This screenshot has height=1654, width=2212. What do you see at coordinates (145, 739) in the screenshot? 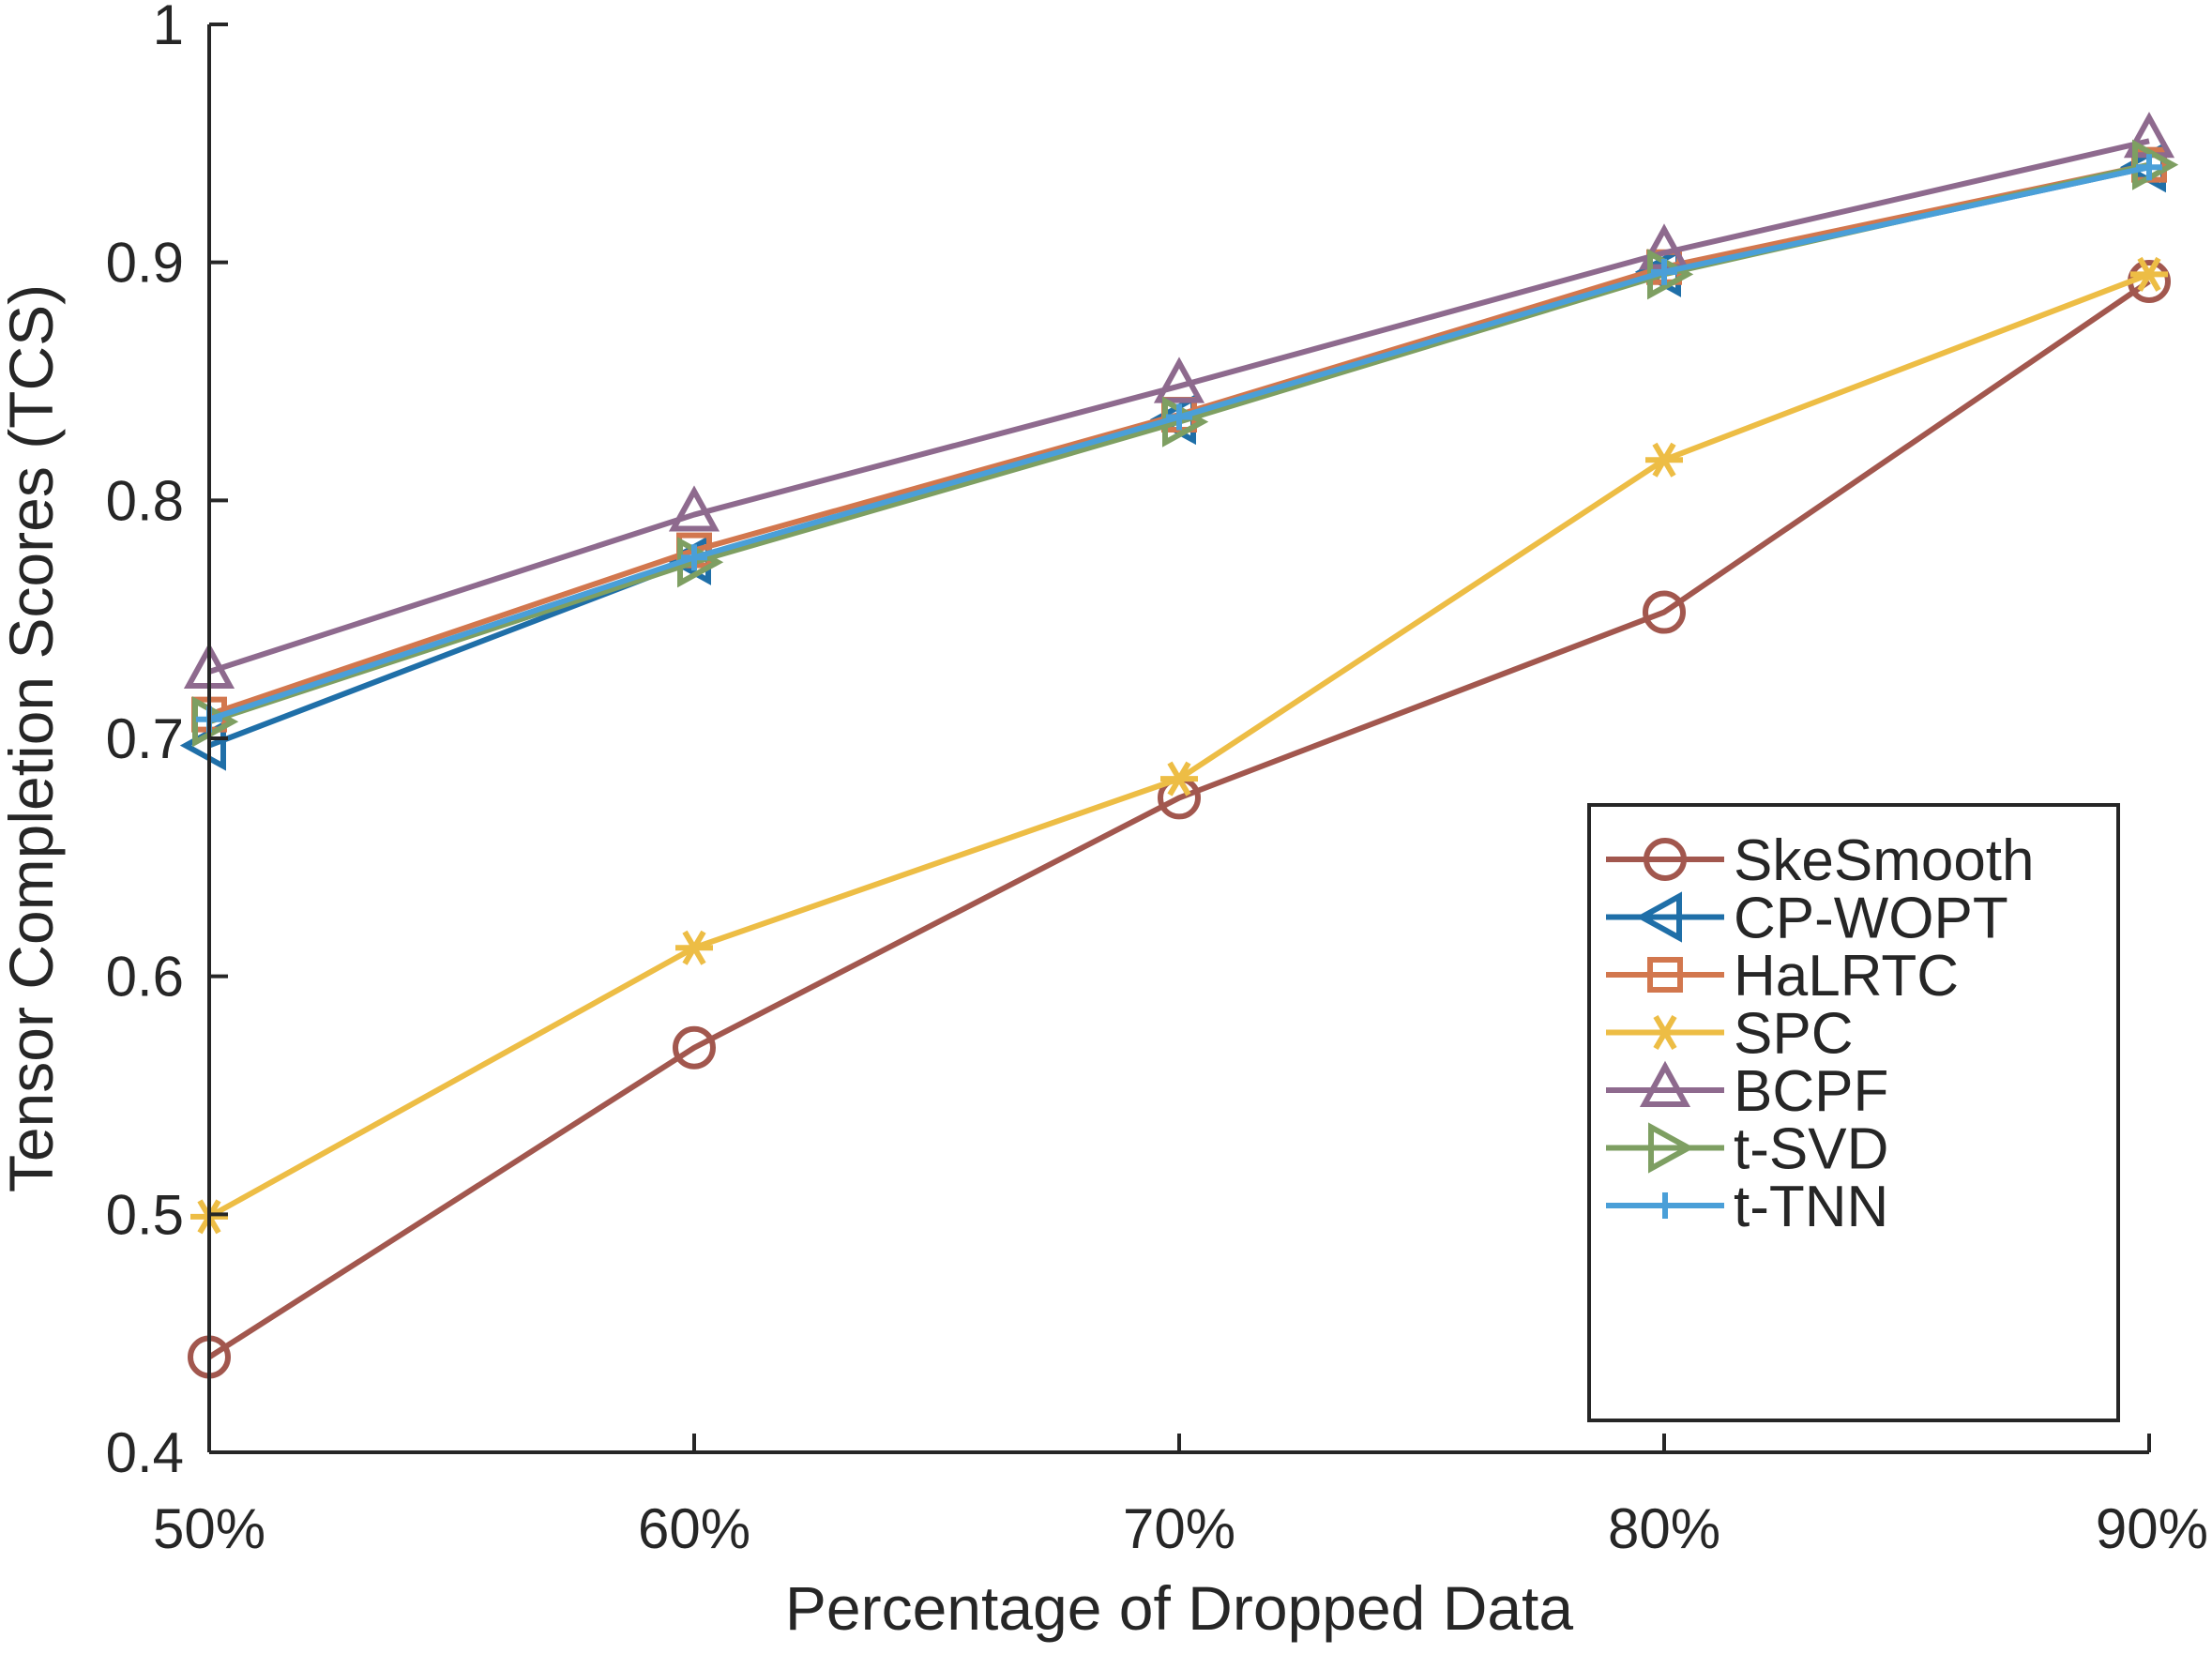
I see `y-tick-label: 0.7` at bounding box center [145, 739].